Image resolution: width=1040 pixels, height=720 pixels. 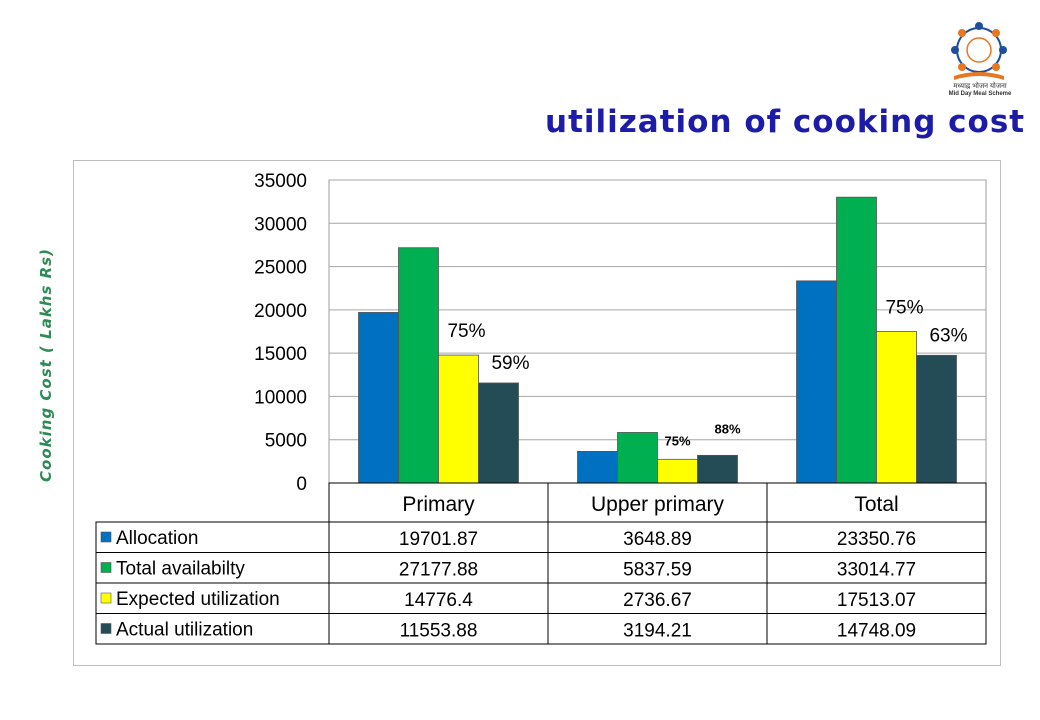 I want to click on page-title: utilization of cooking cost, so click(x=785, y=122).